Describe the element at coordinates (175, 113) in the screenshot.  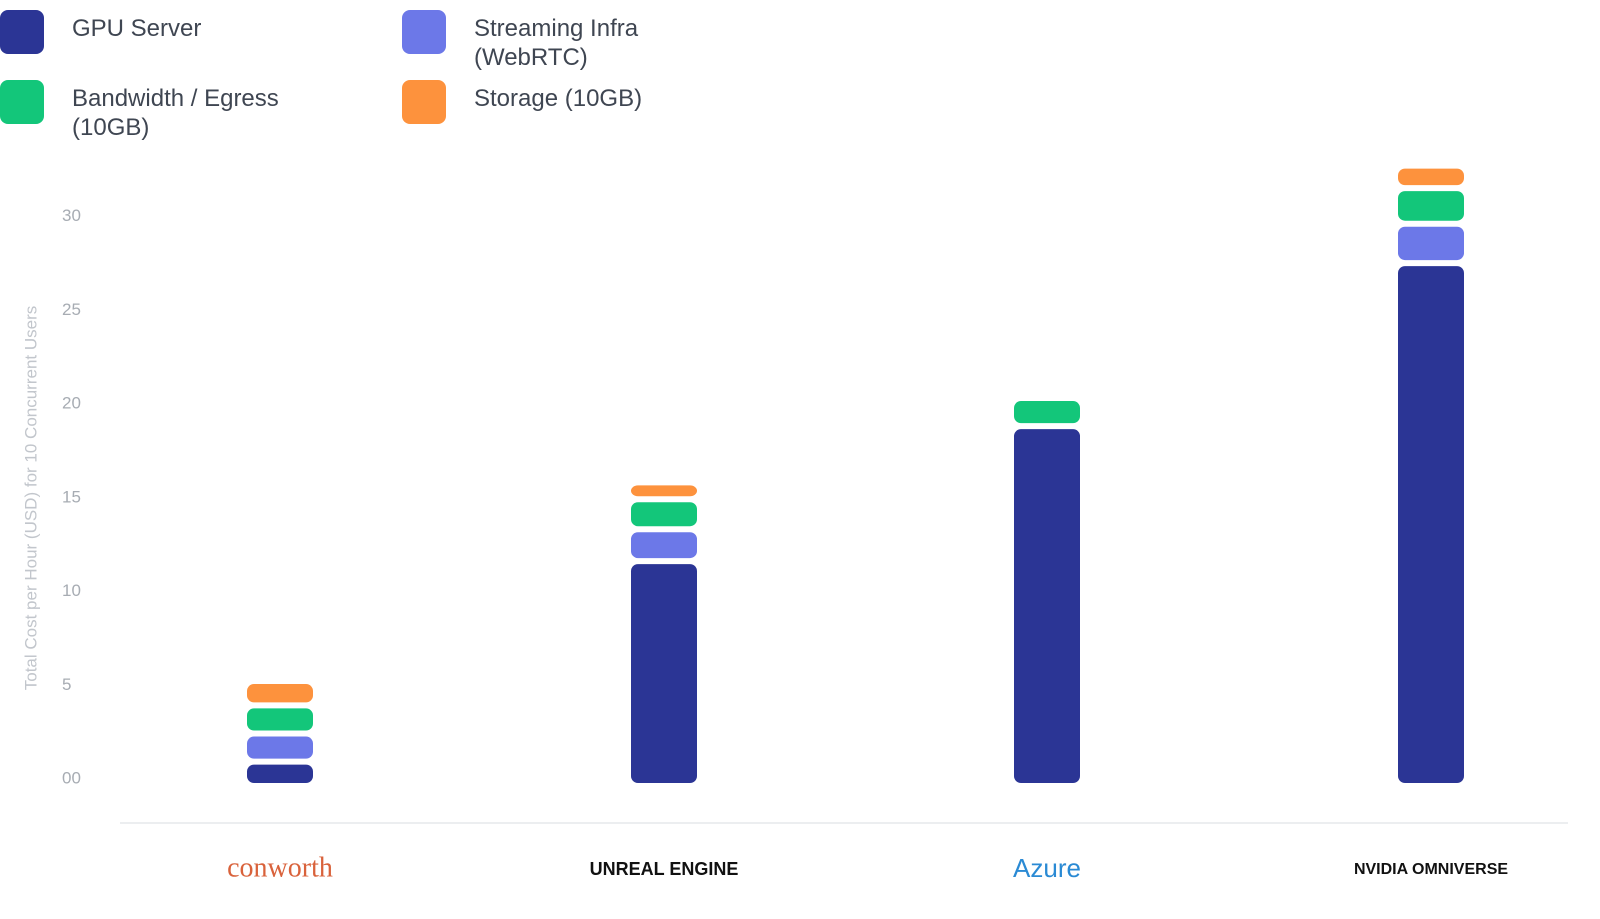
I see `legend-label: Bandwidth / Egress (10GB)` at that location.